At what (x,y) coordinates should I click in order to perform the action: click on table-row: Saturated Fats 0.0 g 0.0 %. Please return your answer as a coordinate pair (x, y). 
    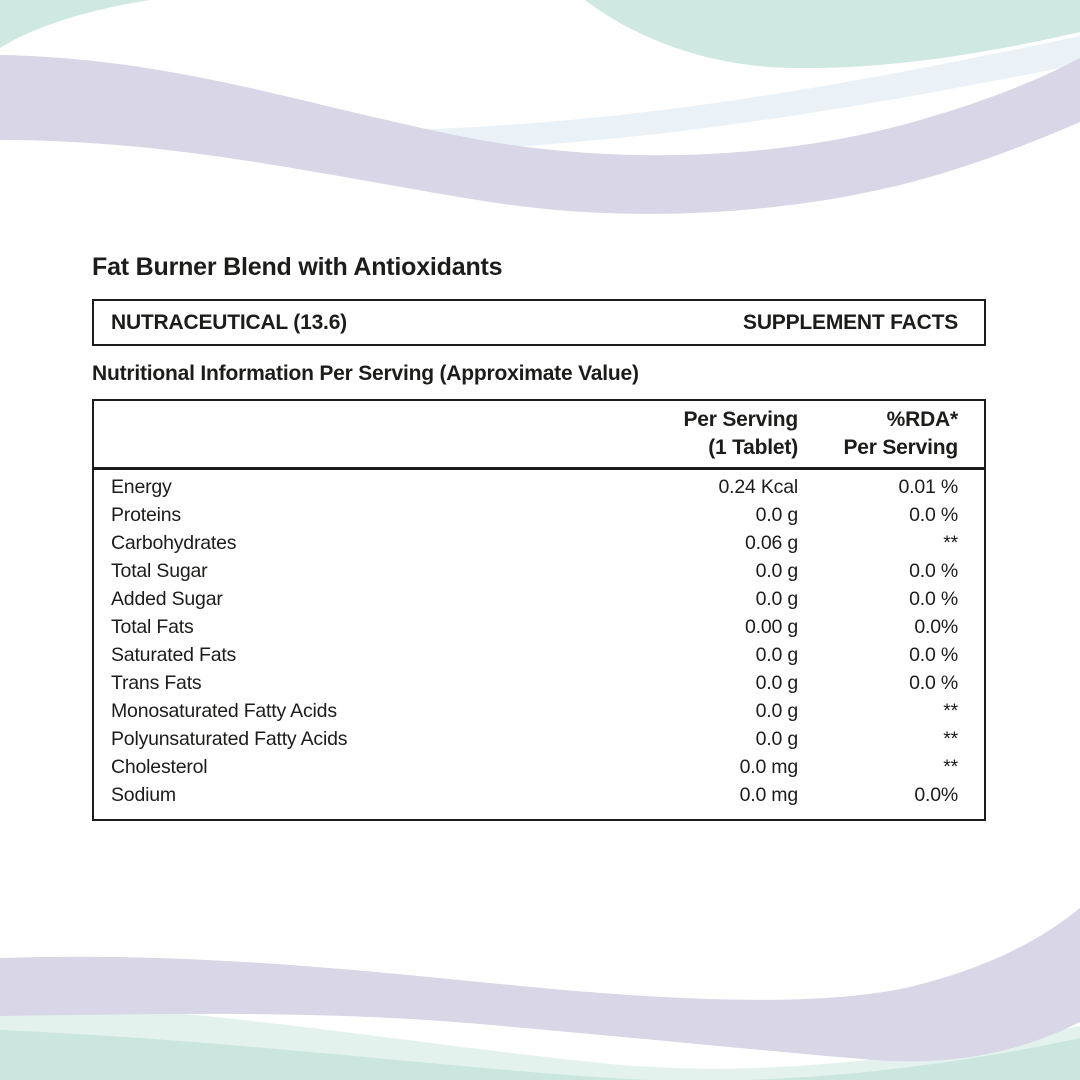
    Looking at the image, I should click on (539, 655).